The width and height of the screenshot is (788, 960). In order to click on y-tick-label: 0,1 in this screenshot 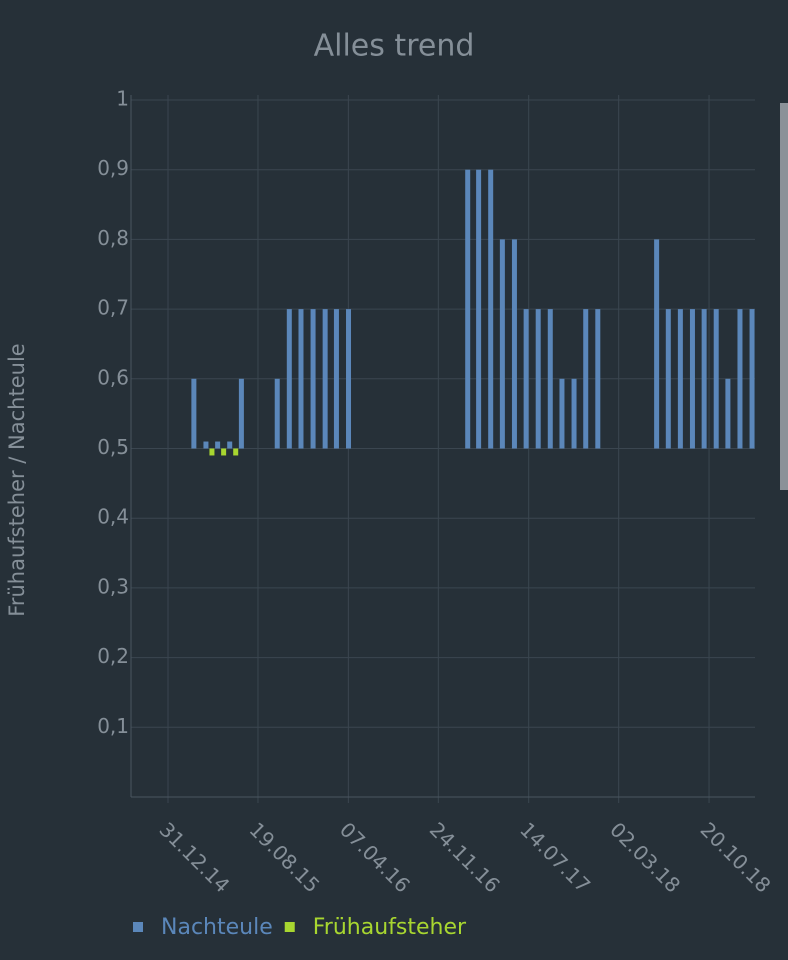, I will do `click(113, 726)`.